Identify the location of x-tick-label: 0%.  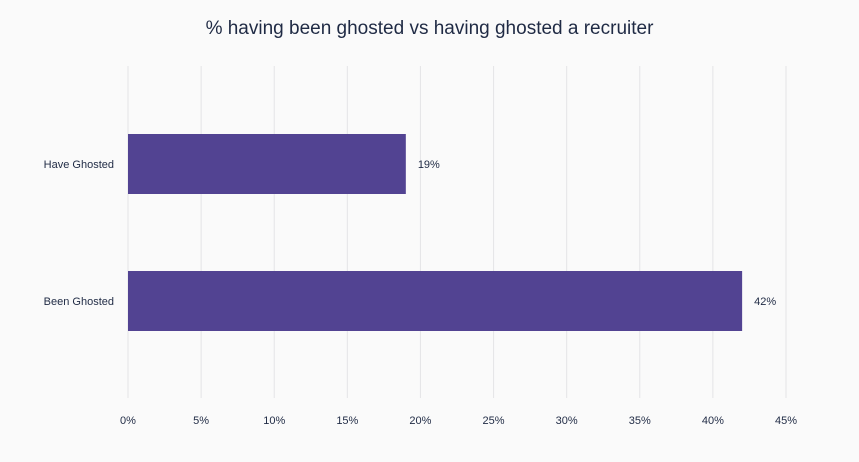
(128, 421).